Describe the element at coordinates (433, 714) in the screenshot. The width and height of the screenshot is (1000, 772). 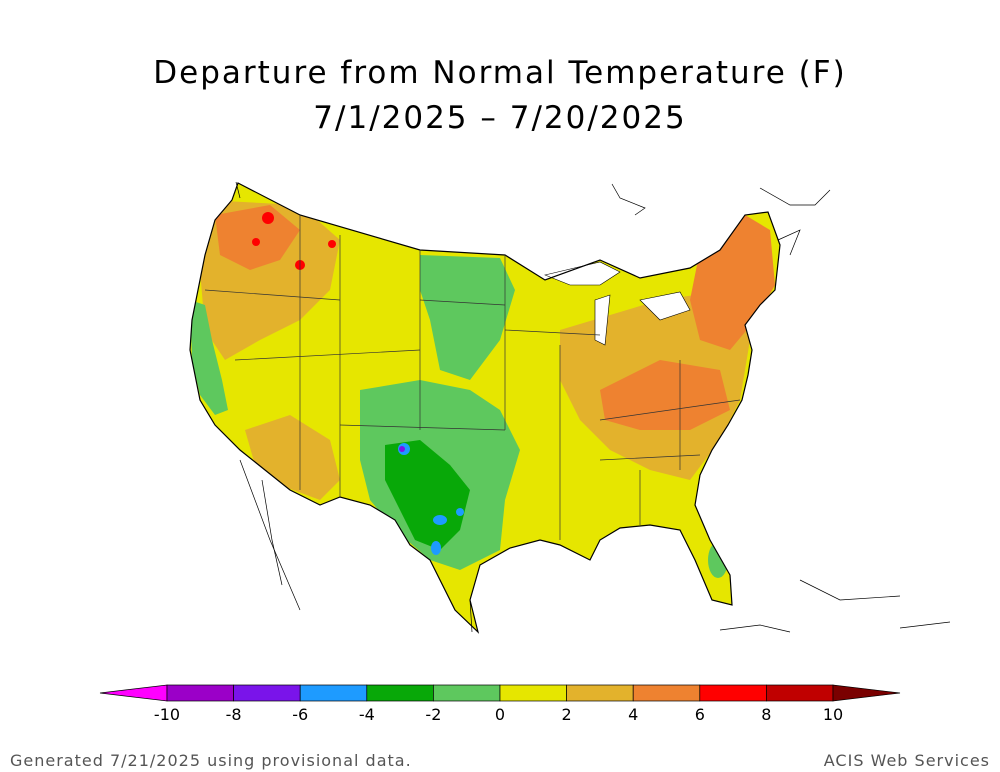
I see `legend-tick-label: -2` at that location.